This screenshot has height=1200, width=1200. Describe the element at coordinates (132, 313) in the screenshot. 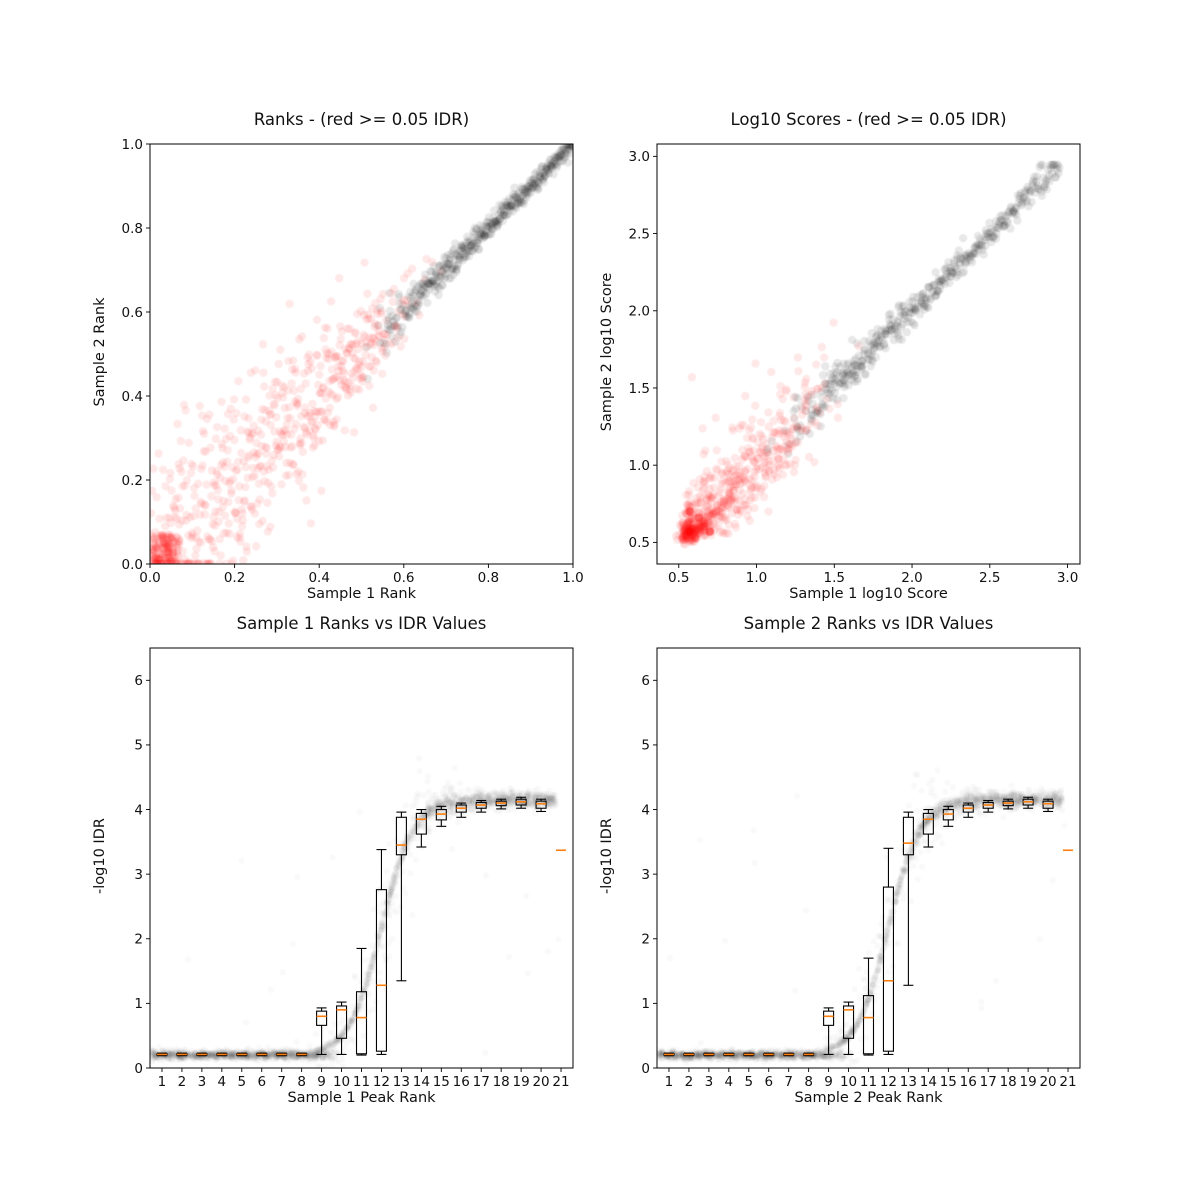

I see `y-tick-label: 0.6` at that location.